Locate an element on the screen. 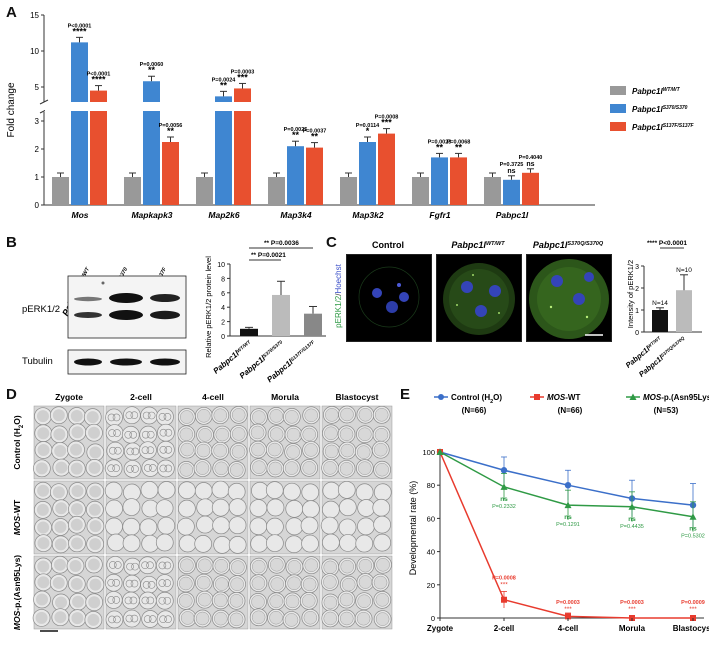 This screenshot has width=709, height=650. chart-e-series is located at coordinates (566, 534).